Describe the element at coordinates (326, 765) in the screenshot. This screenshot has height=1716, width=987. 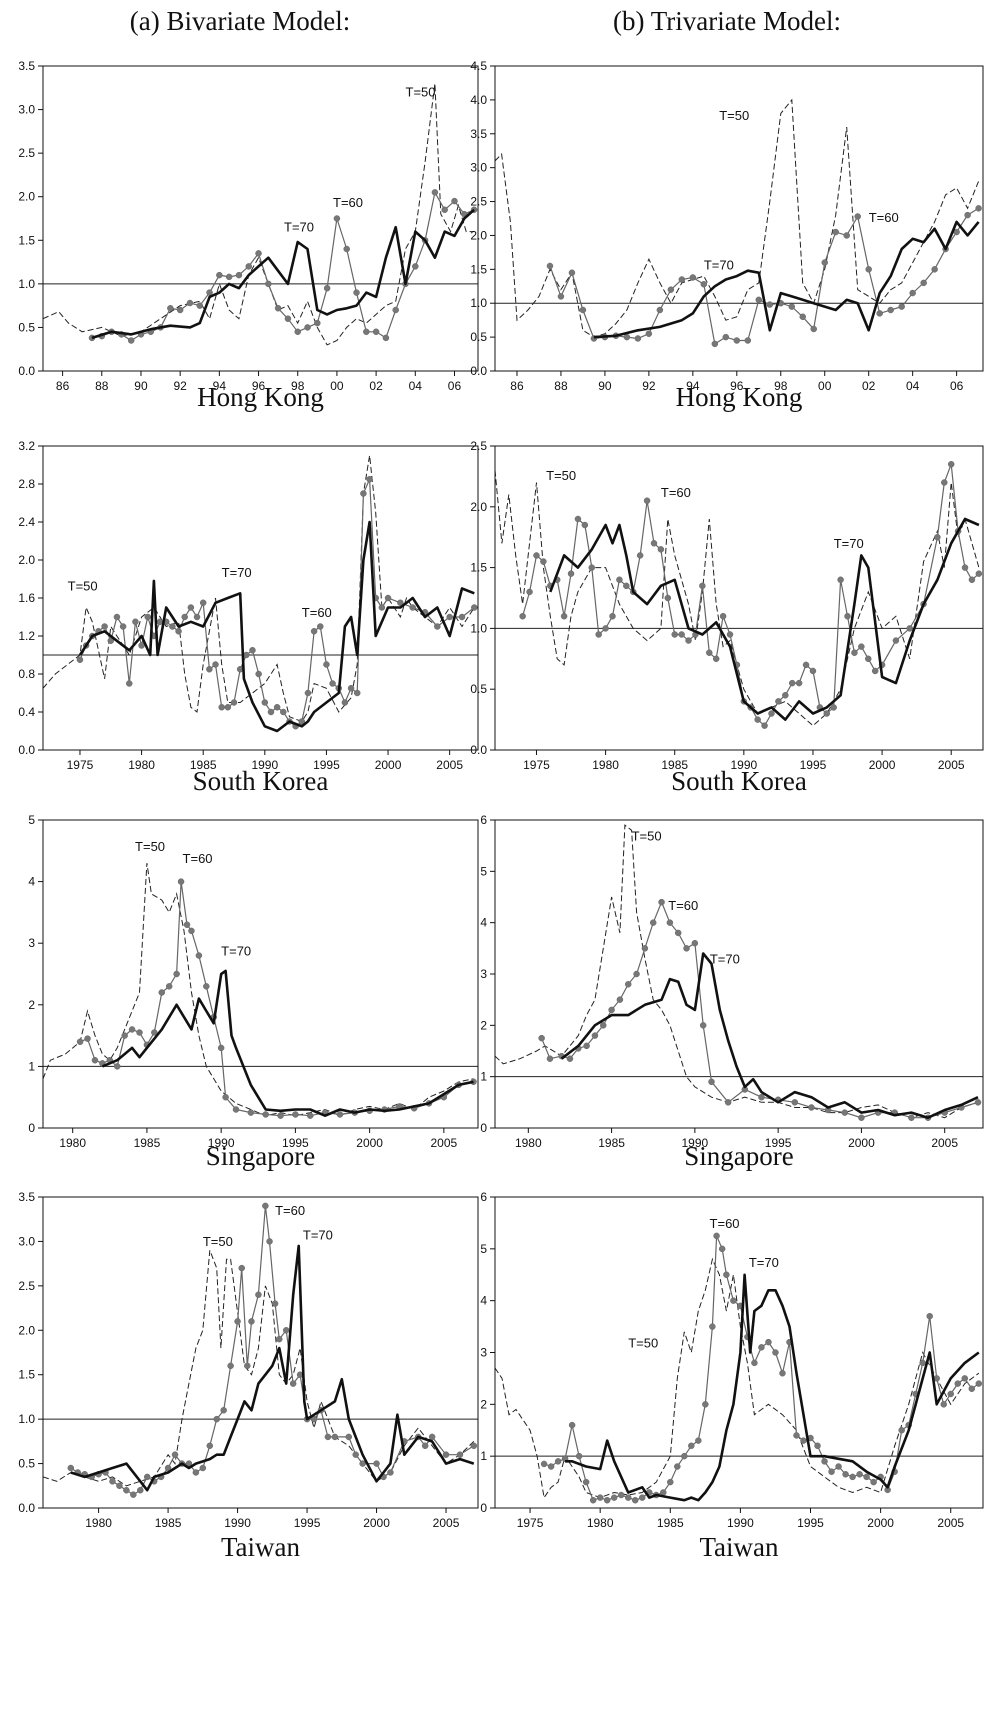
I see `x-tick-label: 1995` at that location.